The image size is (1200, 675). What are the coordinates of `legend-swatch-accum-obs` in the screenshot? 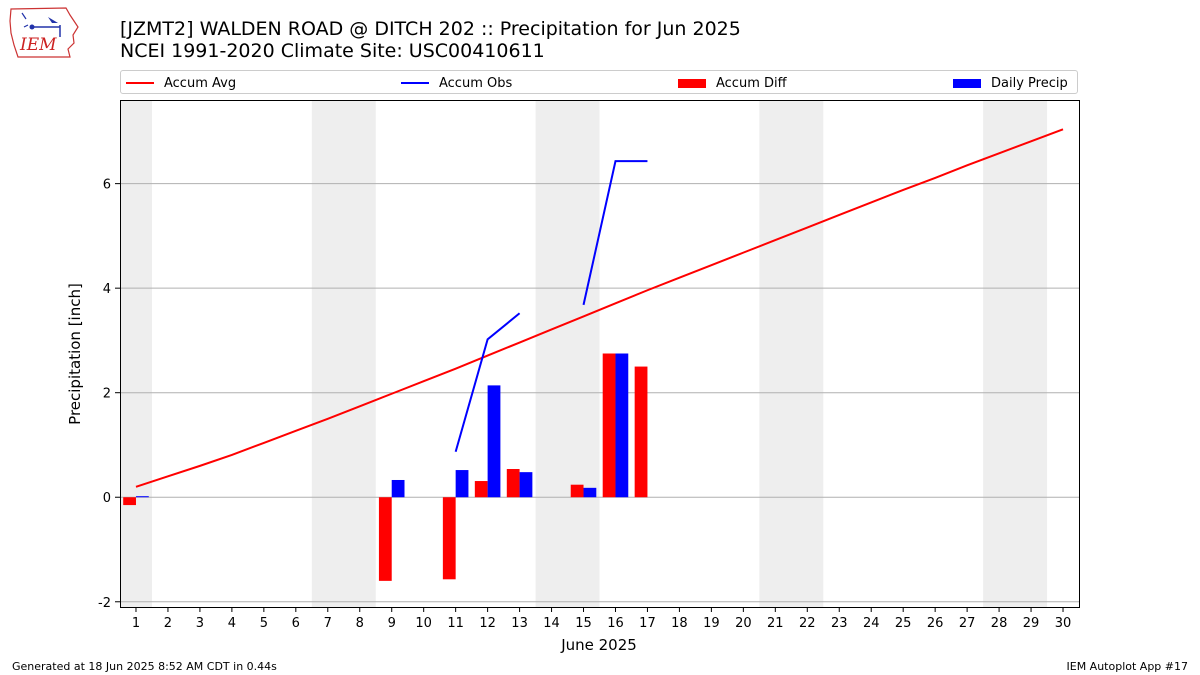 It's located at (415, 83).